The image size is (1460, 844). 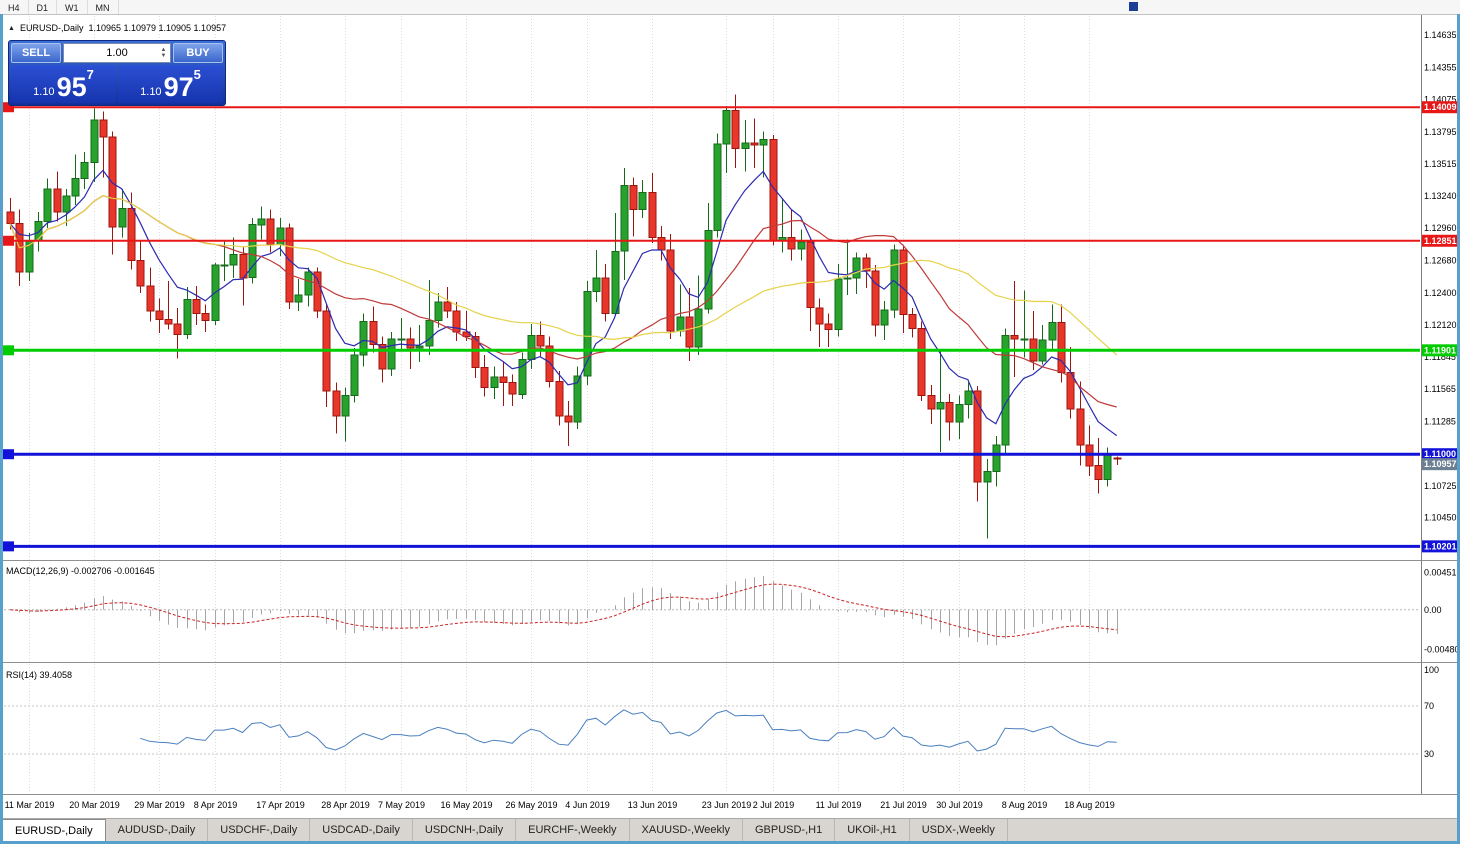 What do you see at coordinates (587, 805) in the screenshot?
I see `svg-text: 4 Jun 2019` at bounding box center [587, 805].